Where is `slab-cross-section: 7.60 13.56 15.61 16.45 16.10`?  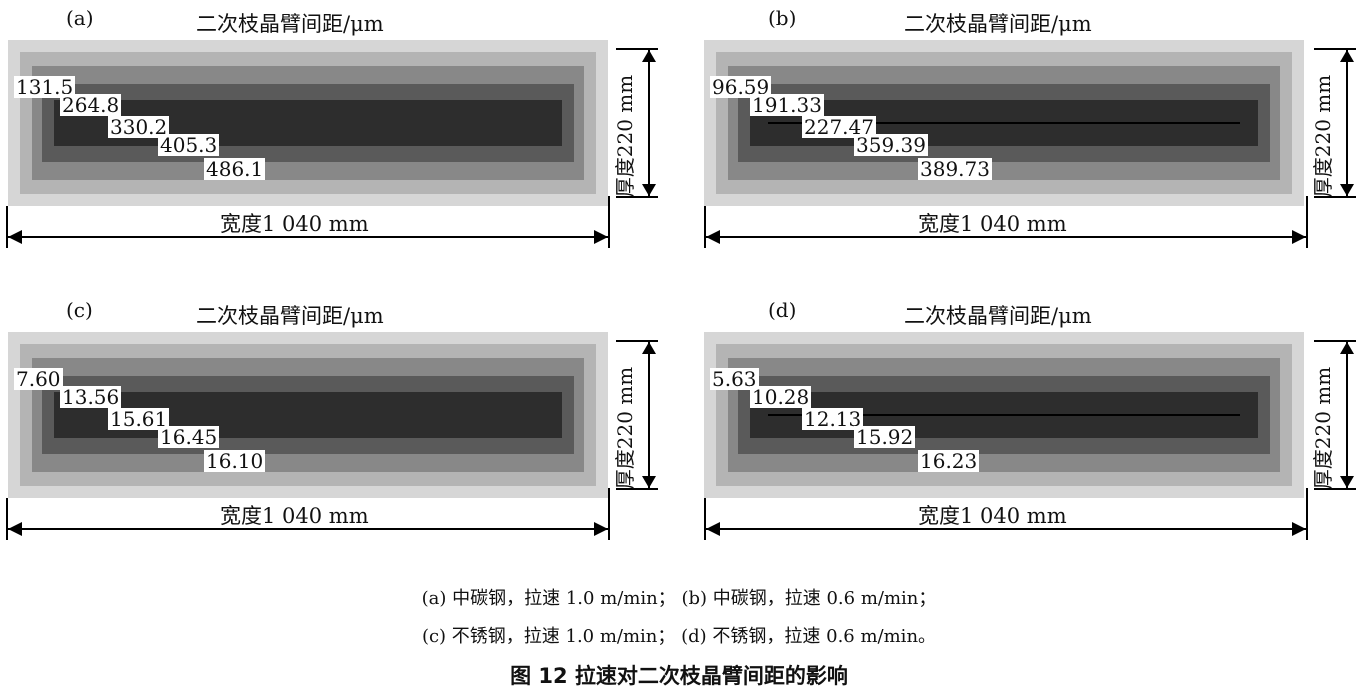
slab-cross-section: 7.60 13.56 15.61 16.45 16.10 is located at coordinates (308, 415).